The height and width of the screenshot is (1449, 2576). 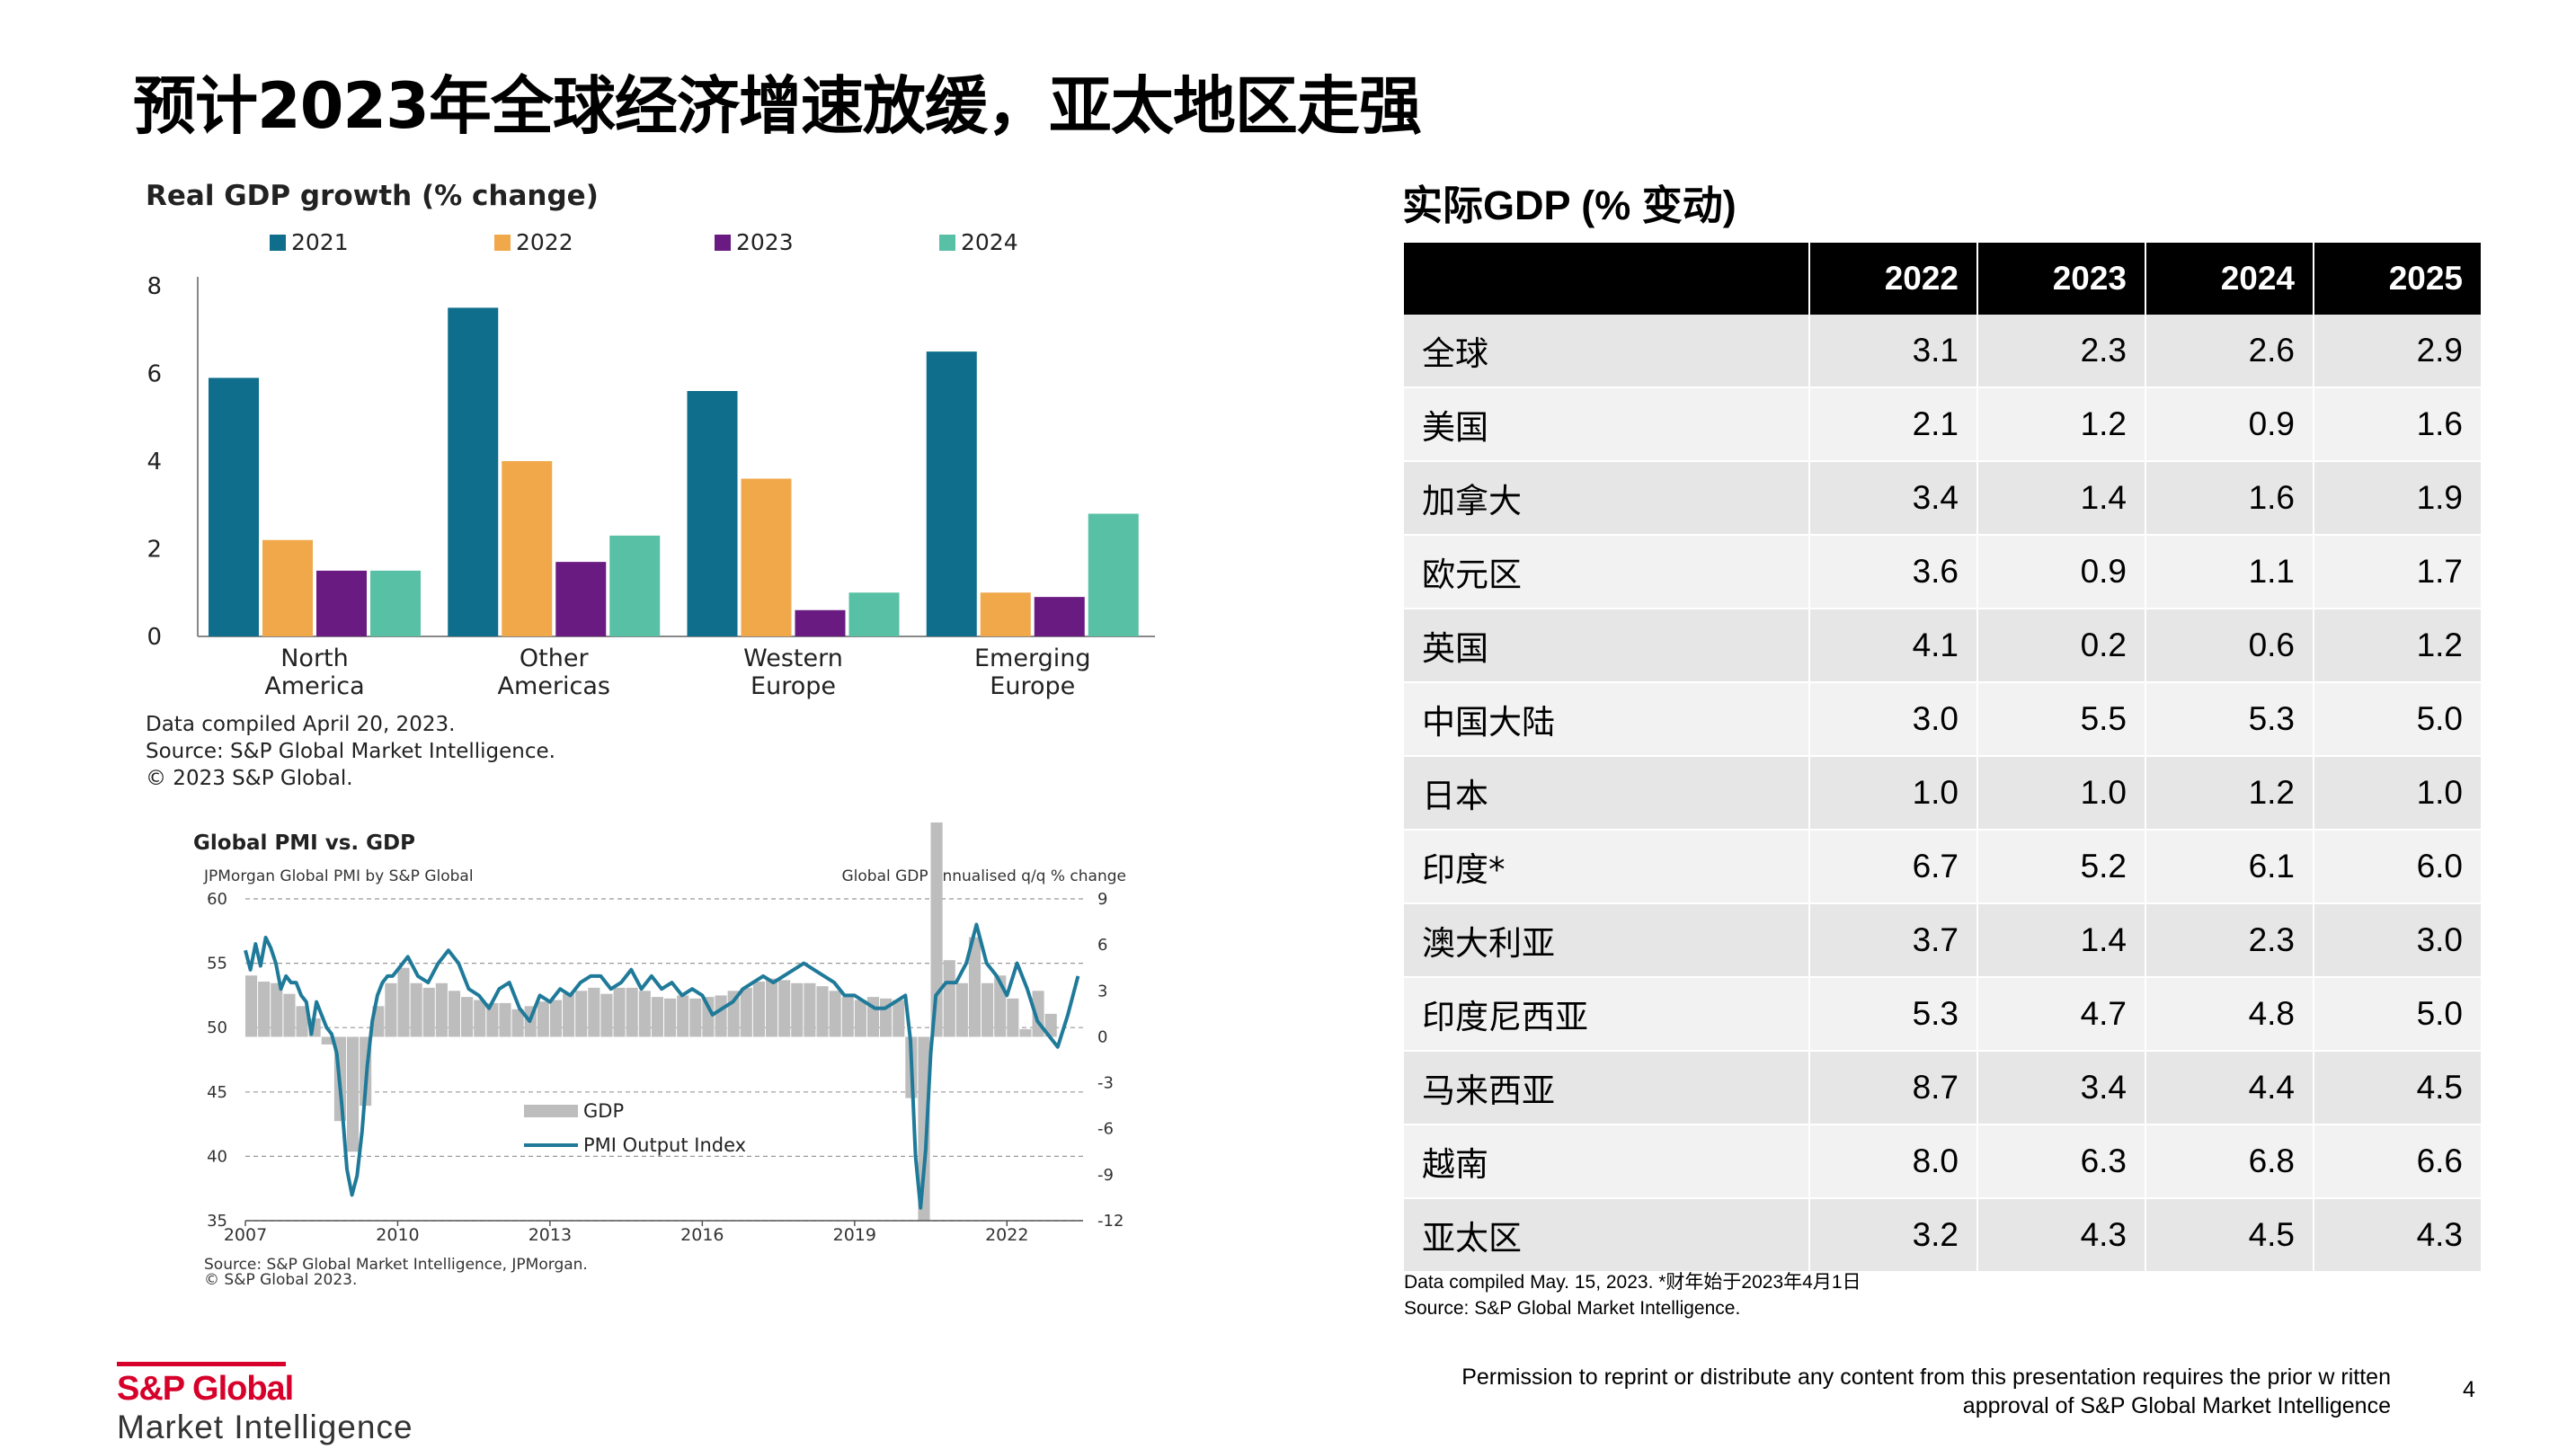 I want to click on table-row: 全球 3.1 2.3 2.6 2.9, so click(x=1943, y=351).